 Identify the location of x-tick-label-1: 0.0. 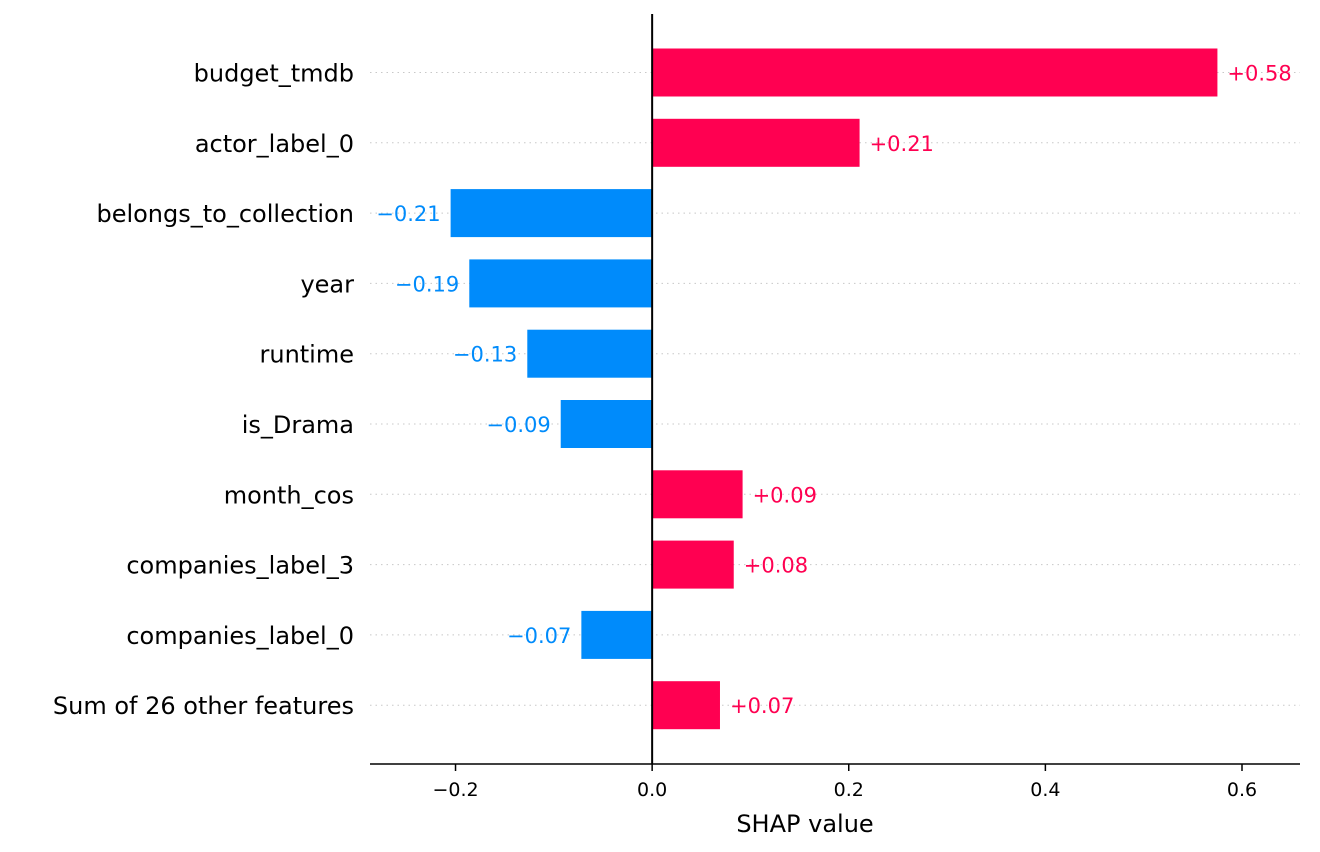
(652, 790).